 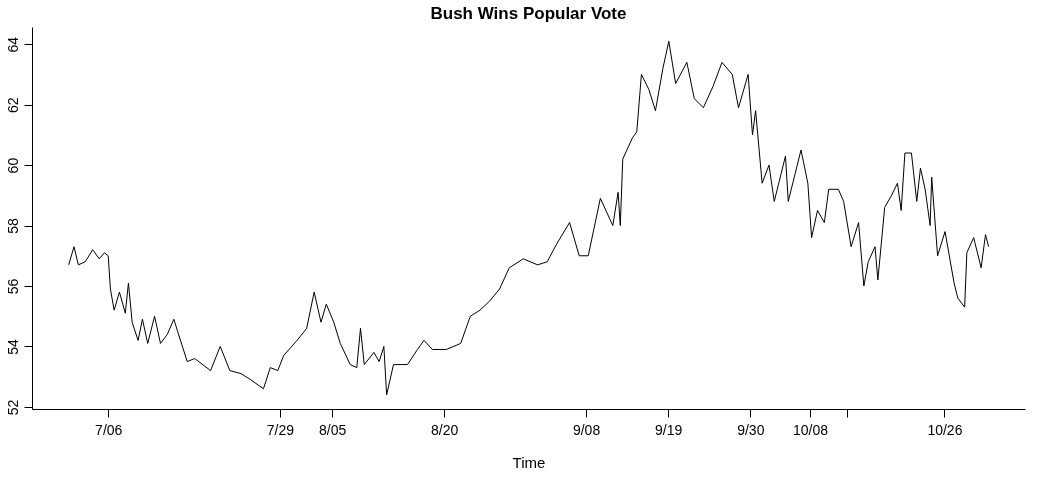 What do you see at coordinates (445, 429) in the screenshot?
I see `x-tick-label: 8/20` at bounding box center [445, 429].